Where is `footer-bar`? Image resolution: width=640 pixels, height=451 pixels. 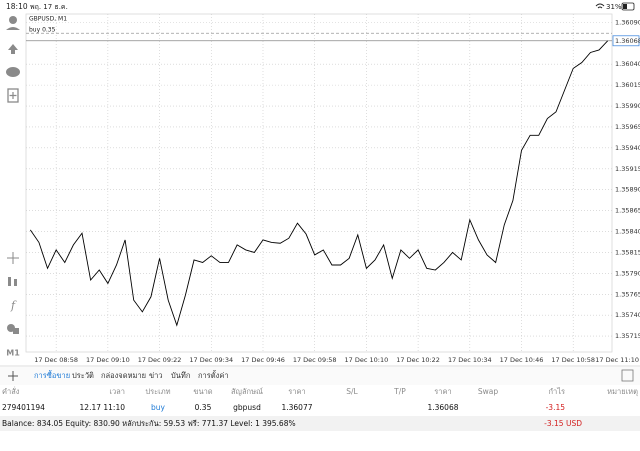
footer-bar is located at coordinates (320, 423).